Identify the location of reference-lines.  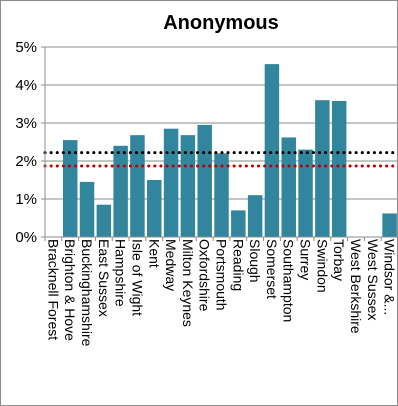
(220, 159).